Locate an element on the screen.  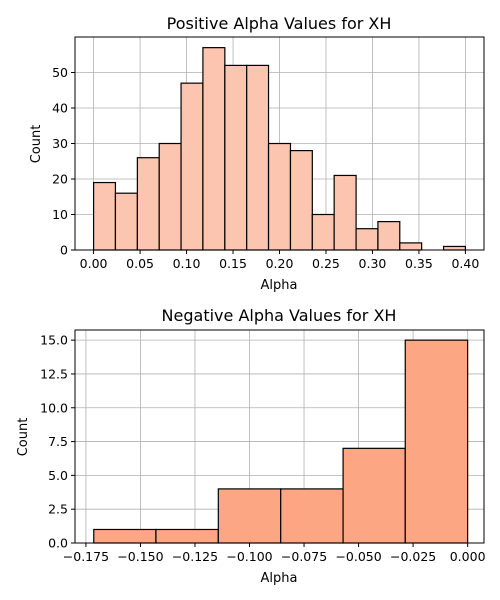
y-tick-label: 20 is located at coordinates (60, 179).